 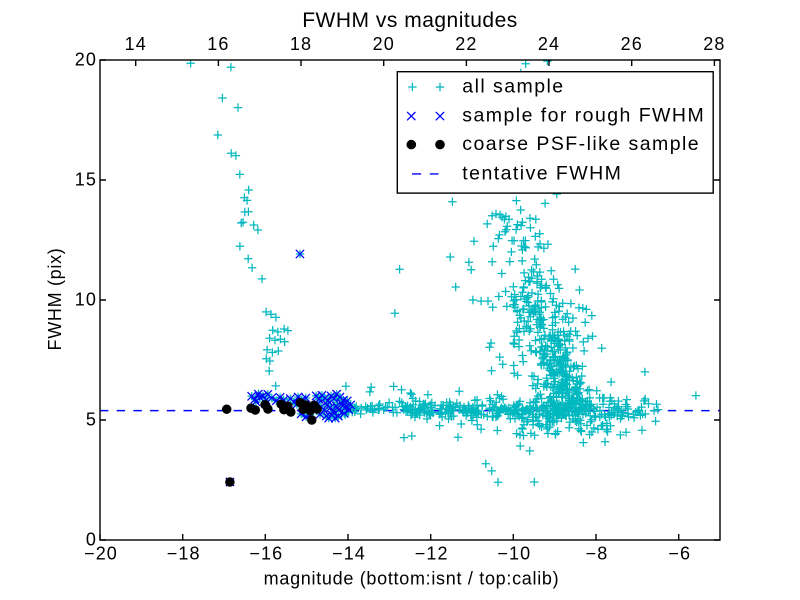 I want to click on svg-text: 0, so click(x=91, y=539).